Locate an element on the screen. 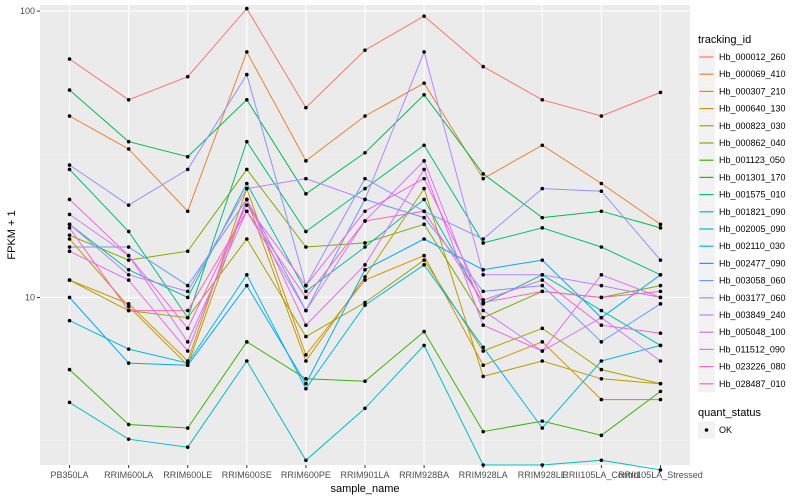 The image size is (800, 500). x-axis-title: sample_name is located at coordinates (364, 489).